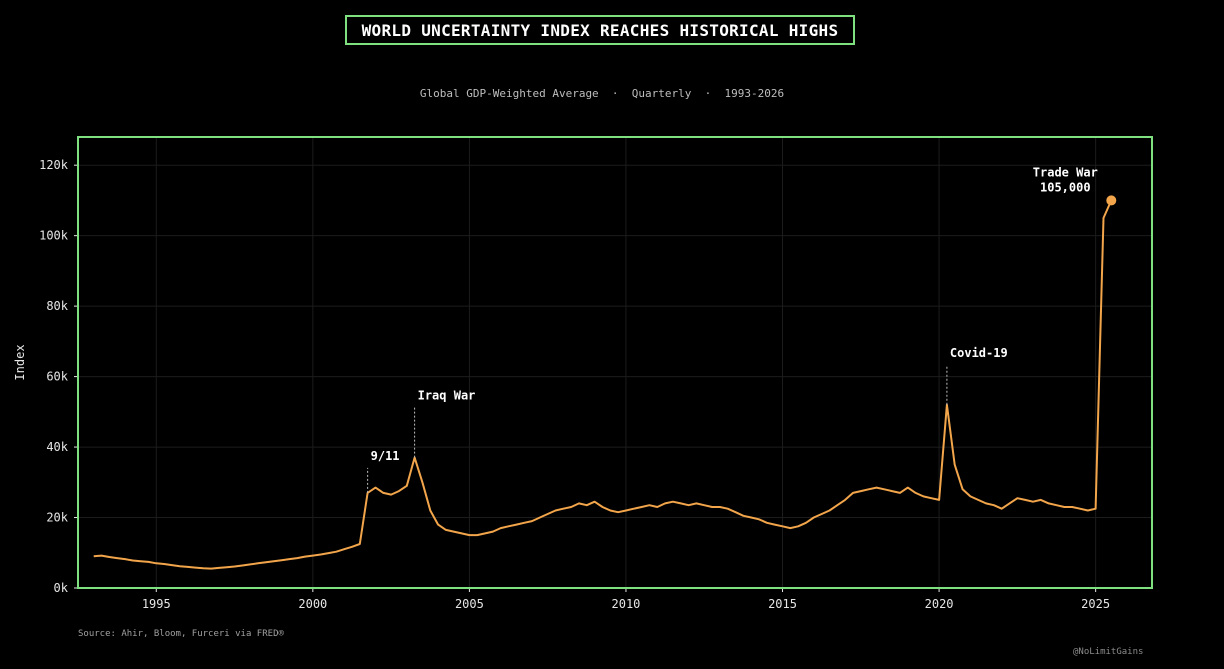  Describe the element at coordinates (782, 604) in the screenshot. I see `x-tick-label: 2015` at that location.